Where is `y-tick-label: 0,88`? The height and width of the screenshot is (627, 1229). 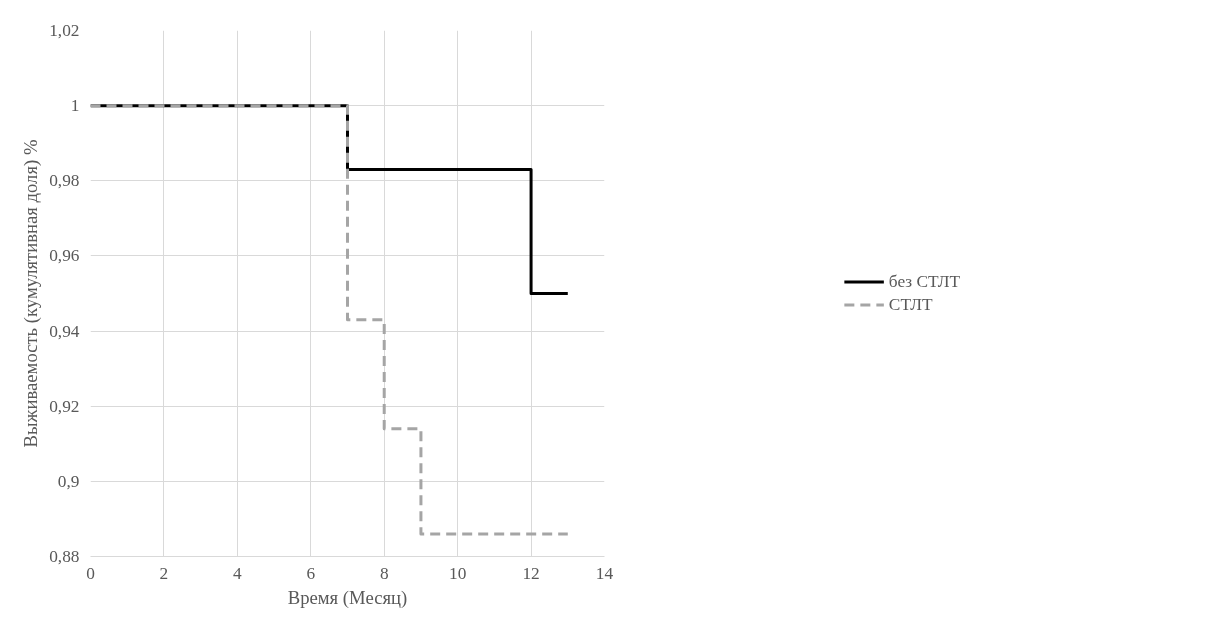 y-tick-label: 0,88 is located at coordinates (64, 556).